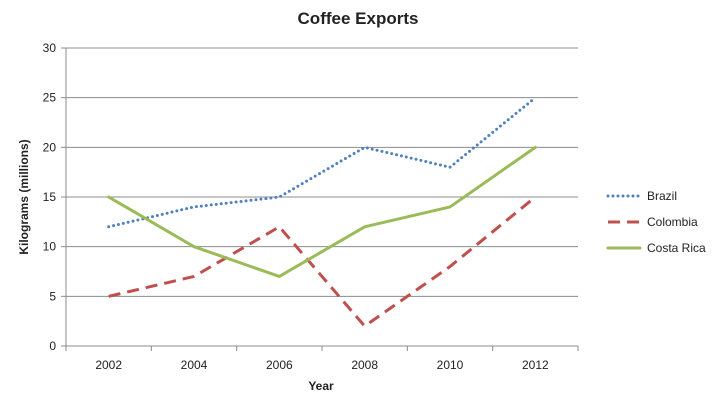 The image size is (716, 407). I want to click on x-tick-label: 2012, so click(535, 365).